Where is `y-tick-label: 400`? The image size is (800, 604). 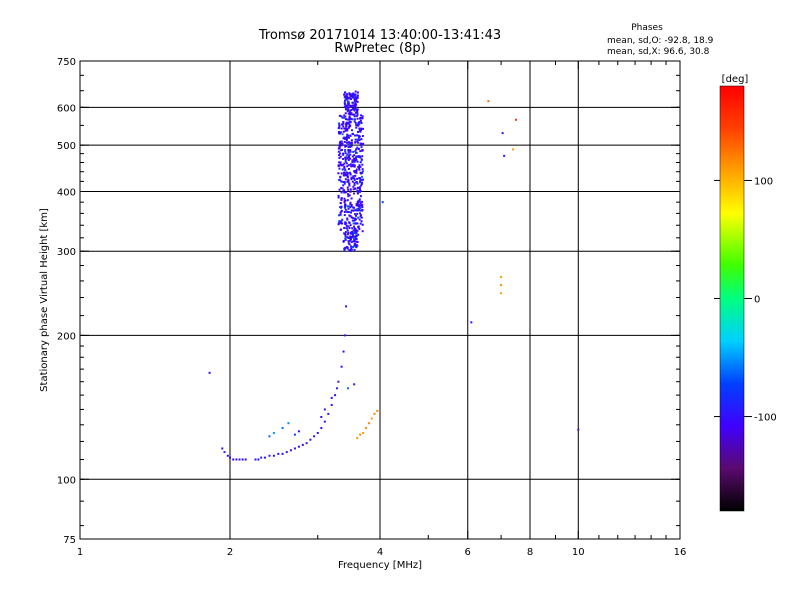
y-tick-label: 400 is located at coordinates (66, 192).